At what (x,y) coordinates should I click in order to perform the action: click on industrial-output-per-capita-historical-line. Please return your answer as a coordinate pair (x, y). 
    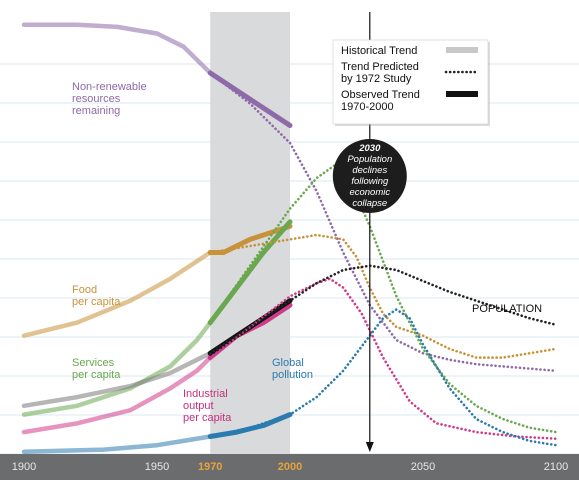
    Looking at the image, I should click on (117, 395).